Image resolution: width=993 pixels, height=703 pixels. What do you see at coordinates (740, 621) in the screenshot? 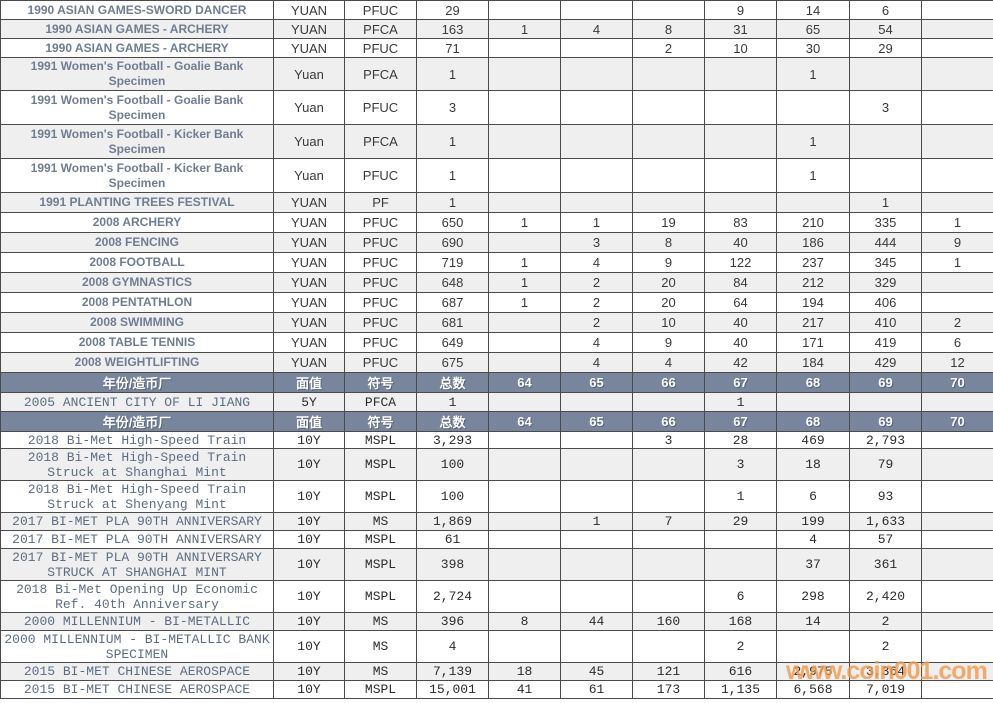
I see `grade-67-cell: 168` at bounding box center [740, 621].